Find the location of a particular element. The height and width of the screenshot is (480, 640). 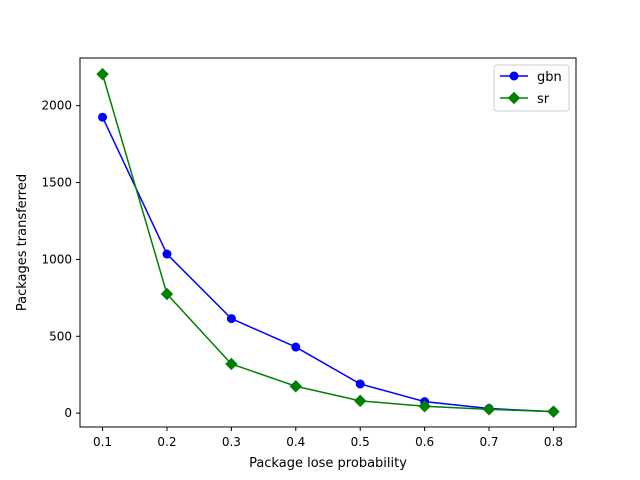

y-tick-label: 2000 is located at coordinates (56, 106).